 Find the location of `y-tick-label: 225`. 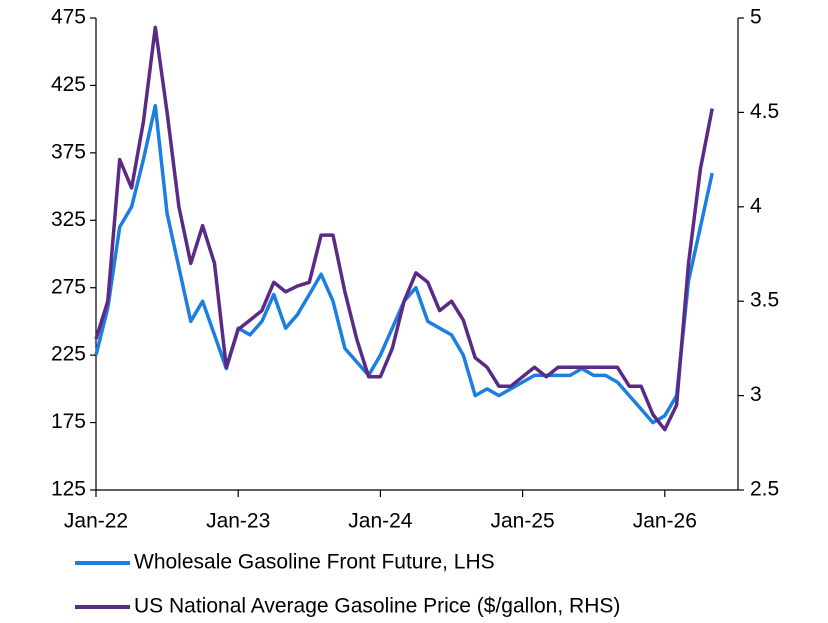

y-tick-label: 225 is located at coordinates (68, 354).